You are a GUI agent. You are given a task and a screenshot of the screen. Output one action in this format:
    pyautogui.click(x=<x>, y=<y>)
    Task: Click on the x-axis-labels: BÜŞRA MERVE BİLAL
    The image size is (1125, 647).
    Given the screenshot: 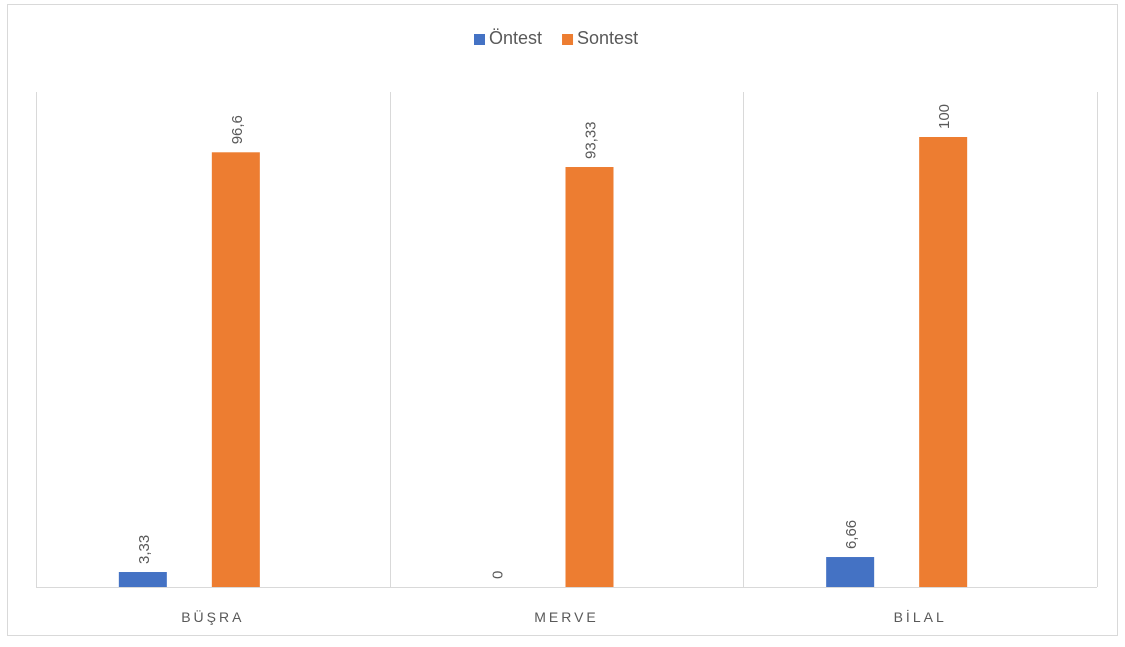 What is the action you would take?
    pyautogui.click(x=564, y=616)
    